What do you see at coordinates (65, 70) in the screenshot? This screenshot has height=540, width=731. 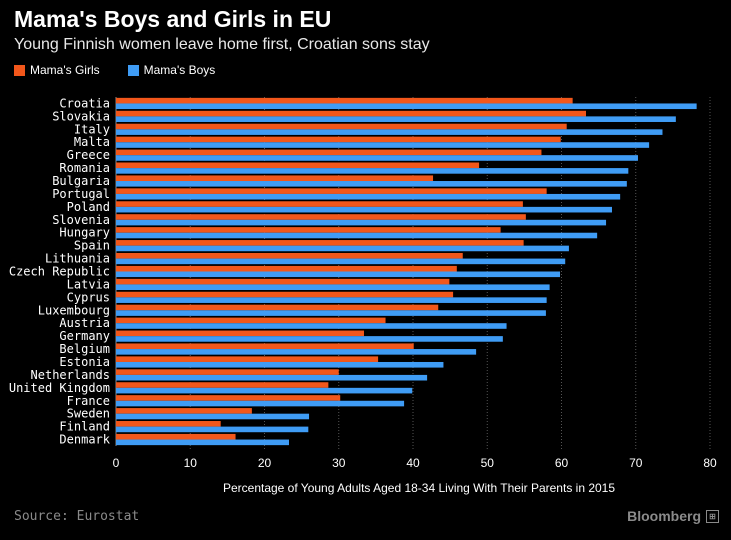 I see `legend-label-girls: Mama's Girls` at bounding box center [65, 70].